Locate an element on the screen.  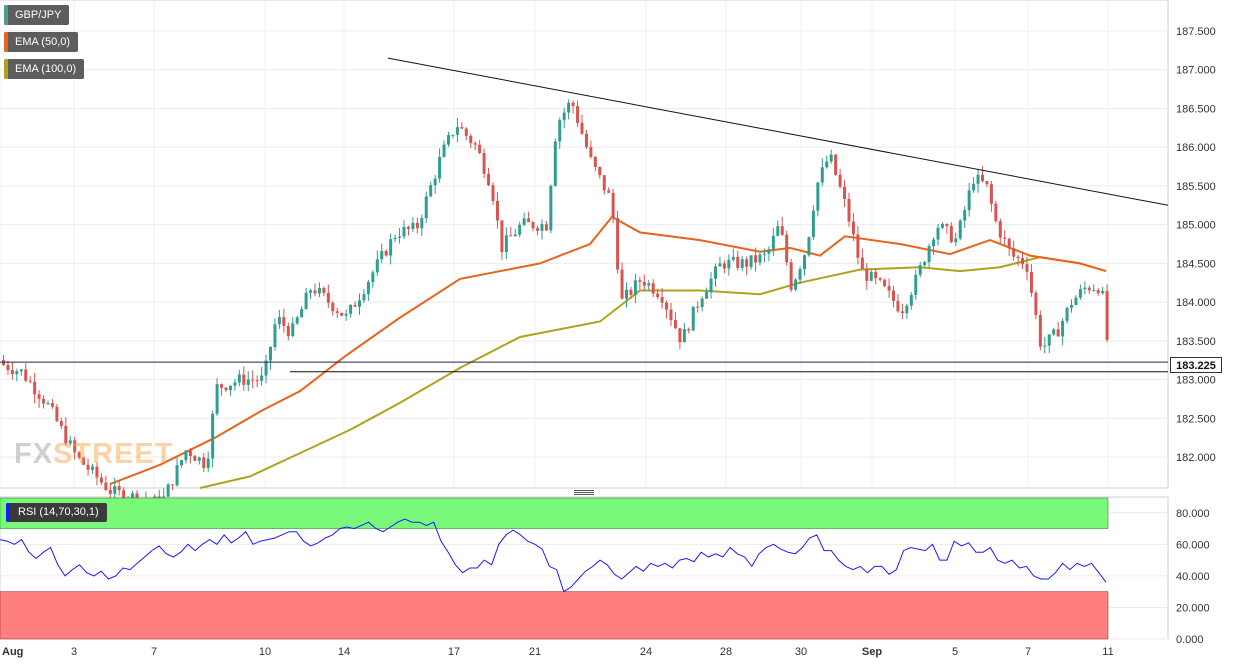
legend-symbol: GBP/JPY is located at coordinates (37, 15).